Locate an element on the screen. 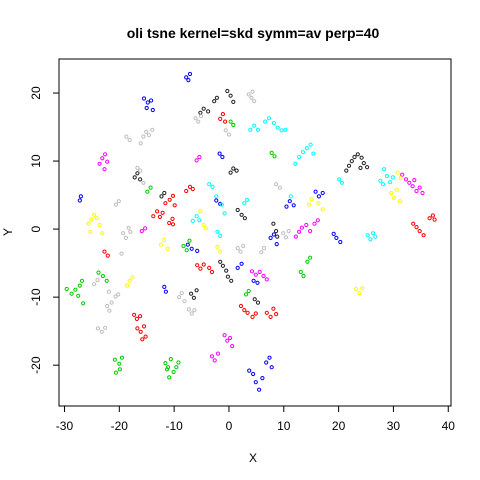 The height and width of the screenshot is (480, 480). y-tick-label: -20 is located at coordinates (36, 365).